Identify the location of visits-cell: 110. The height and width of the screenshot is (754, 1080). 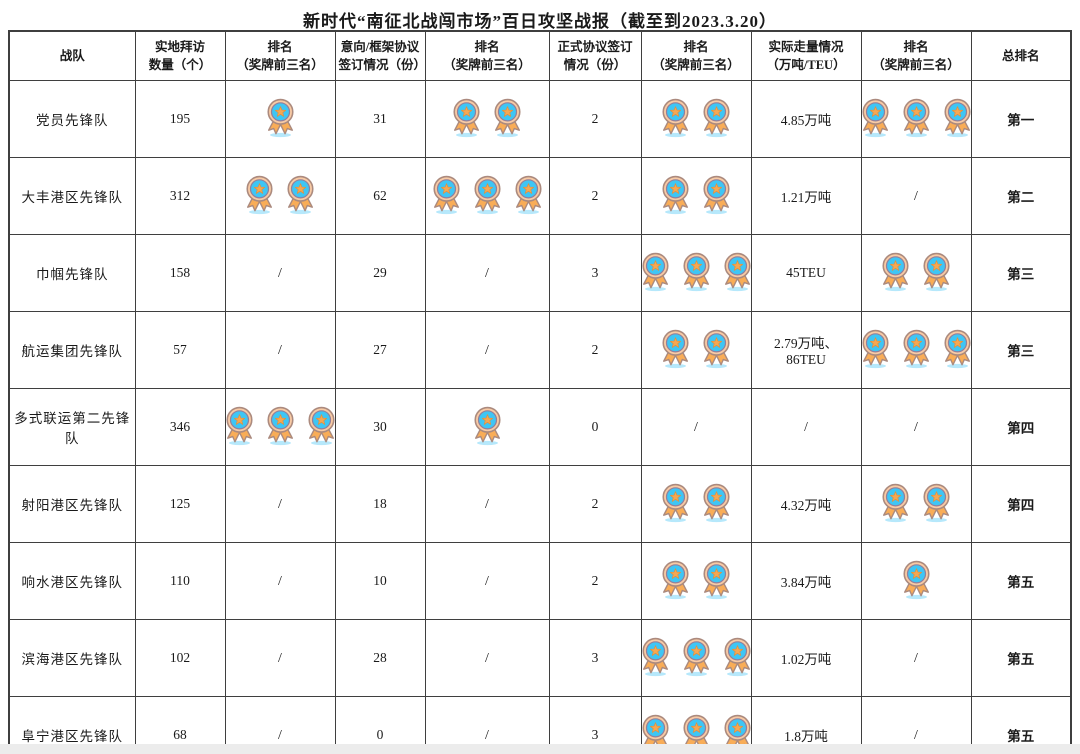
(180, 581).